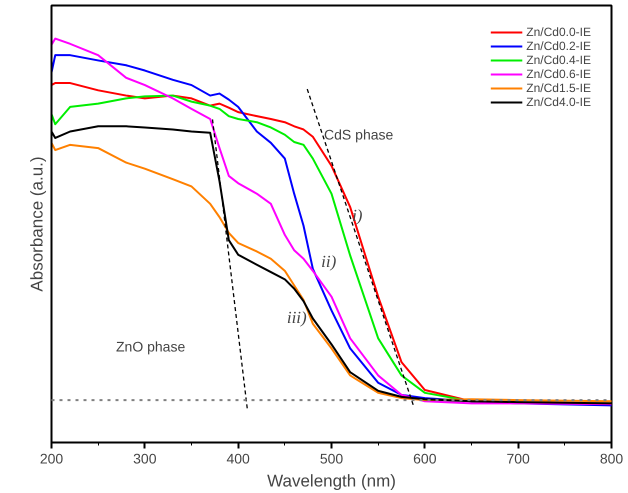  Describe the element at coordinates (425, 458) in the screenshot. I see `x-tick-label: 600` at that location.